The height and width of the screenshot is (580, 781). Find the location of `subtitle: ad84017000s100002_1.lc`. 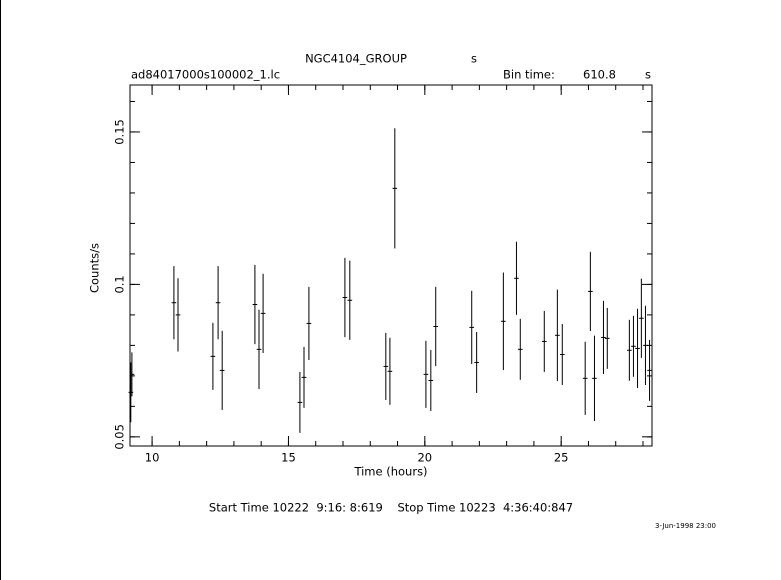

subtitle: ad84017000s100002_1.lc is located at coordinates (205, 75).